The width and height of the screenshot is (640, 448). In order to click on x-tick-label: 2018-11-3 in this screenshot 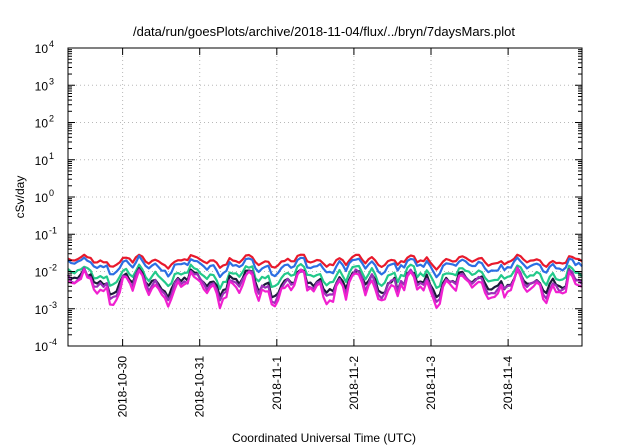, I will do `click(431, 383)`.